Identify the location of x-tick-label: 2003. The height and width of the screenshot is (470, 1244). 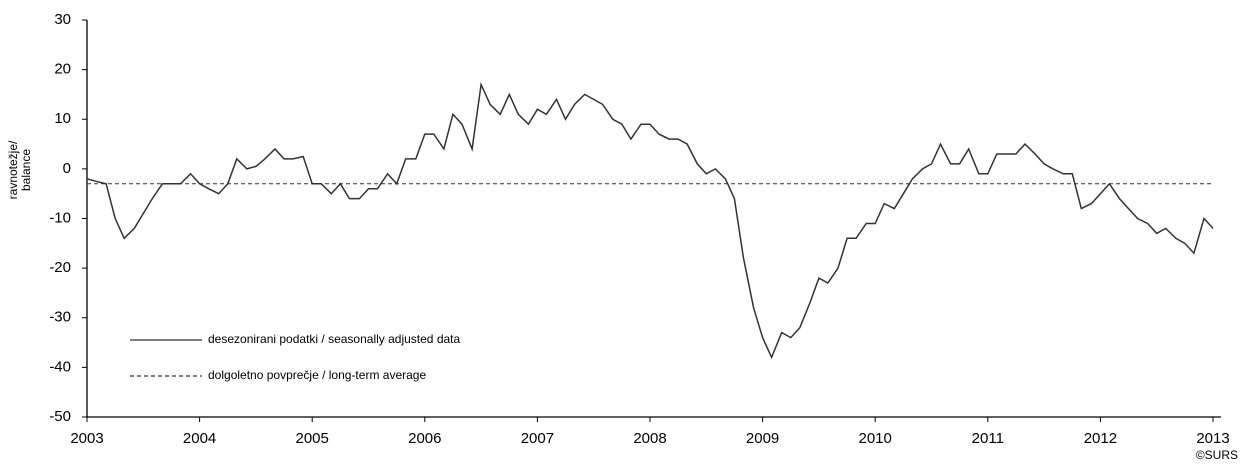
(86, 438).